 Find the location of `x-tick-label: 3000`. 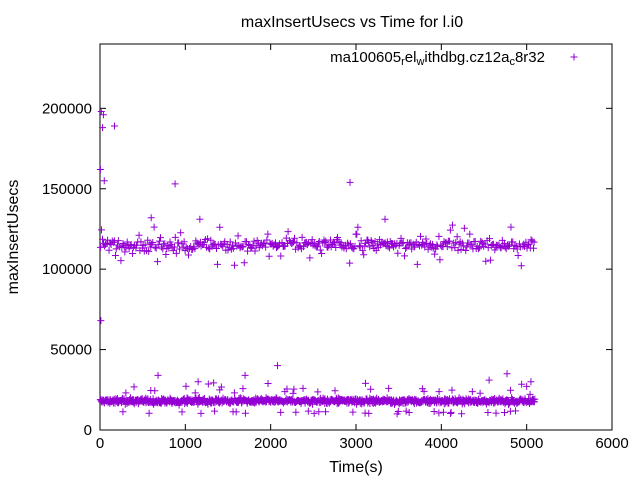

x-tick-label: 3000 is located at coordinates (355, 443).